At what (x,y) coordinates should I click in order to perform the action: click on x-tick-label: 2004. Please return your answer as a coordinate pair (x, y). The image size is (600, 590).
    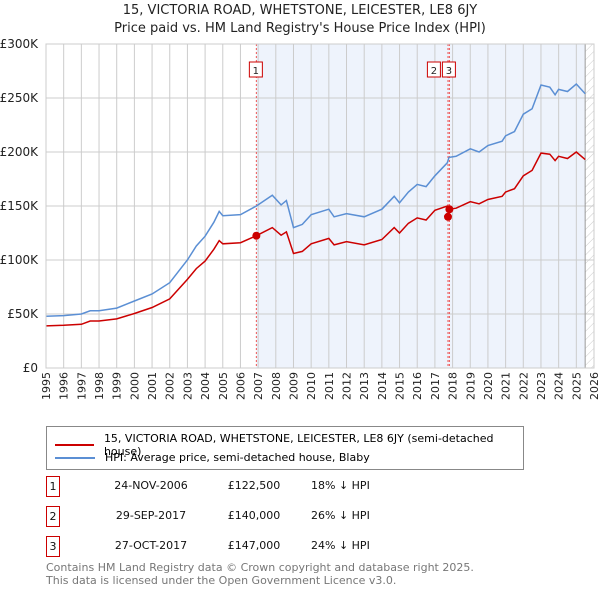
    Looking at the image, I should click on (205, 386).